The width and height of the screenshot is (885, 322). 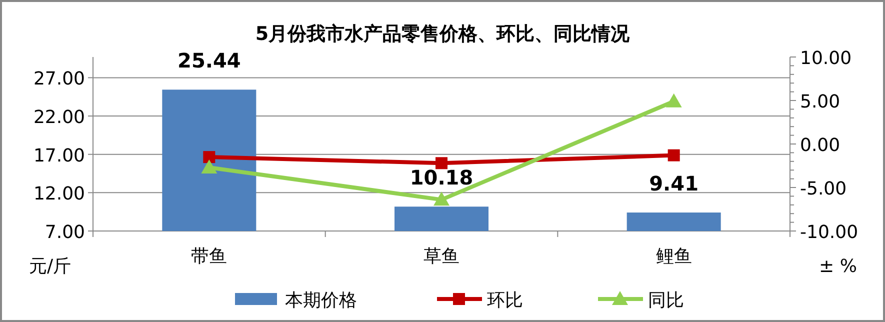 What do you see at coordinates (826, 58) in the screenshot?
I see `y2-tick-label: 10.00` at bounding box center [826, 58].